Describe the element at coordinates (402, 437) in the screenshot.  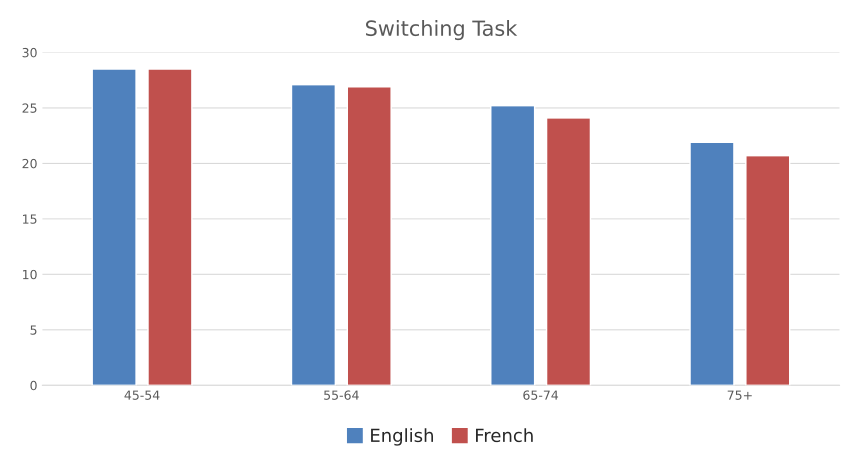
I see `legend-label: English` at that location.